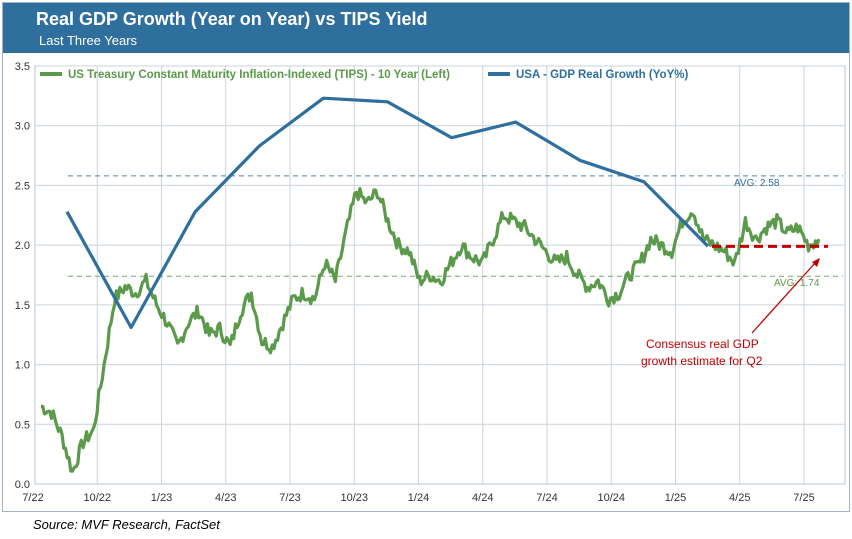 The width and height of the screenshot is (852, 539). Describe the element at coordinates (88, 40) in the screenshot. I see `chart-subtitle: Last Three Years` at that location.